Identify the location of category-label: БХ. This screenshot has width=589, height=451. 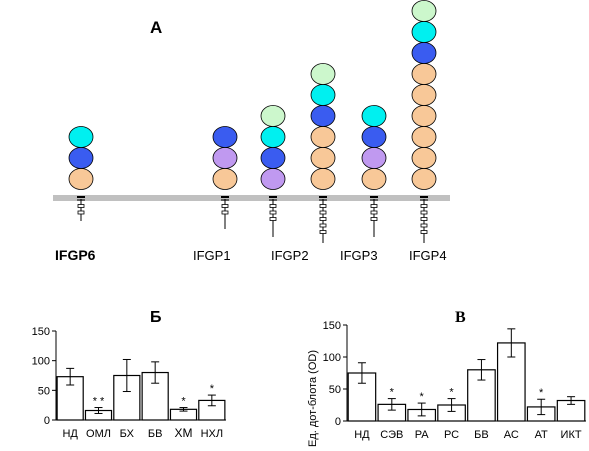
(127, 434).